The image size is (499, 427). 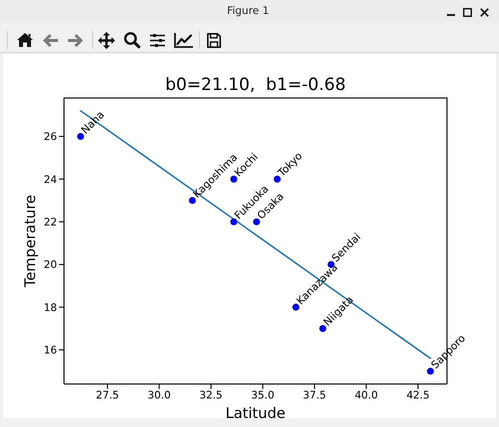 What do you see at coordinates (50, 137) in the screenshot?
I see `y-tick-label: 26` at bounding box center [50, 137].